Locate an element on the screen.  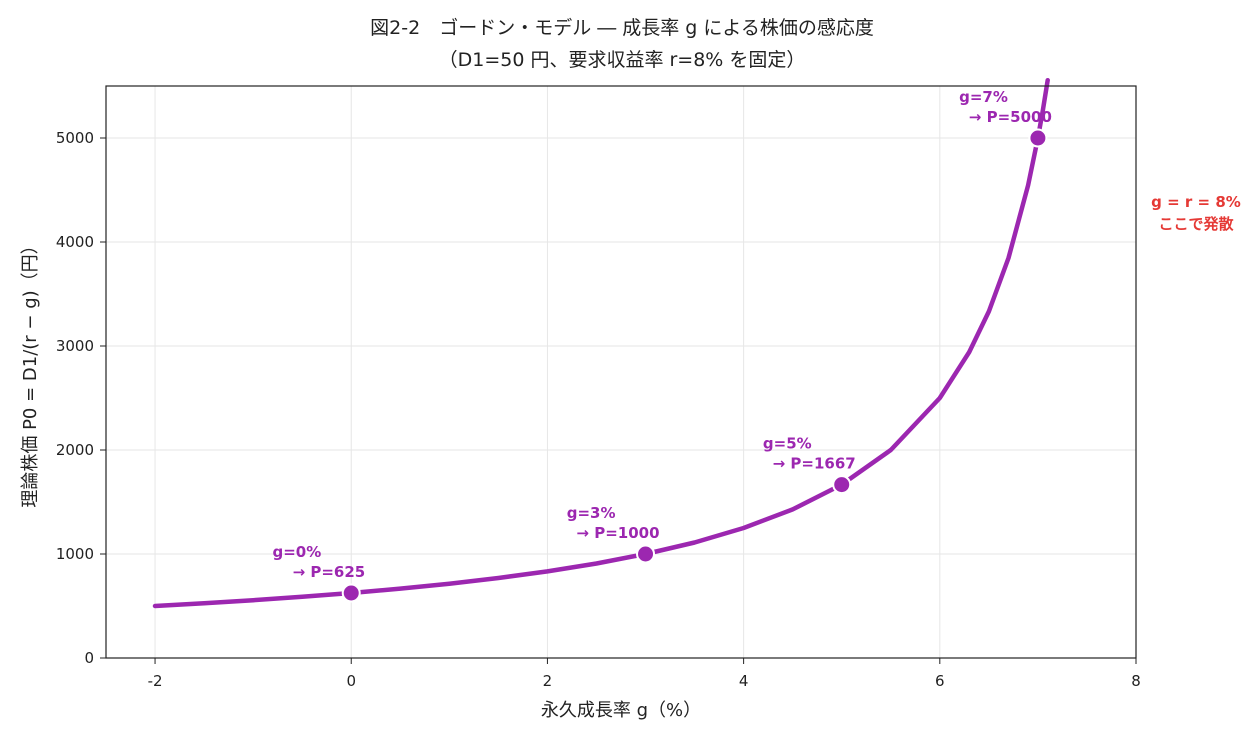
y-tick-label: 4000 is located at coordinates (75, 242).